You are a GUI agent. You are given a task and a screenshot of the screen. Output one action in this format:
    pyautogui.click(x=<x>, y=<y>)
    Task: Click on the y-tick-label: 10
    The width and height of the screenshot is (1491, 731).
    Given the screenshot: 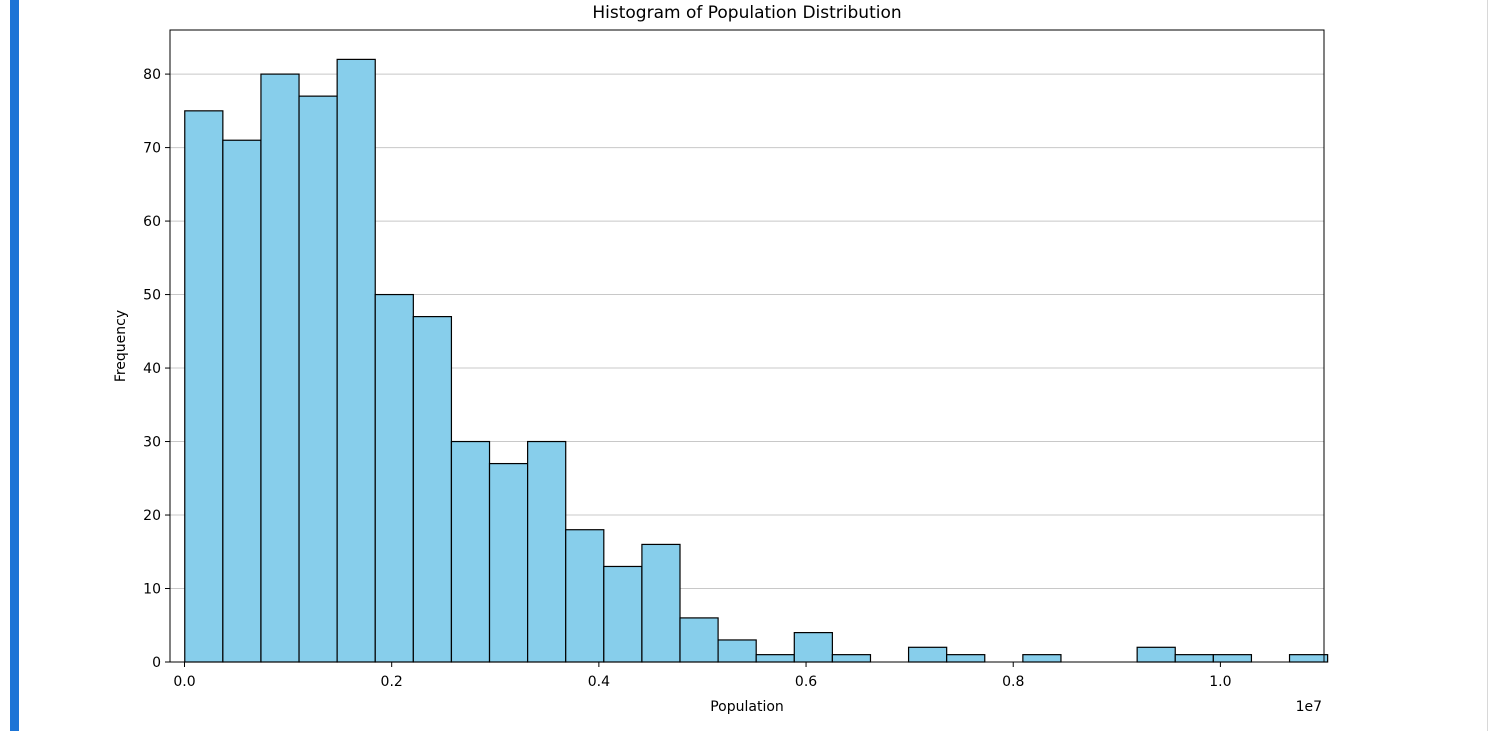 What is the action you would take?
    pyautogui.click(x=152, y=590)
    